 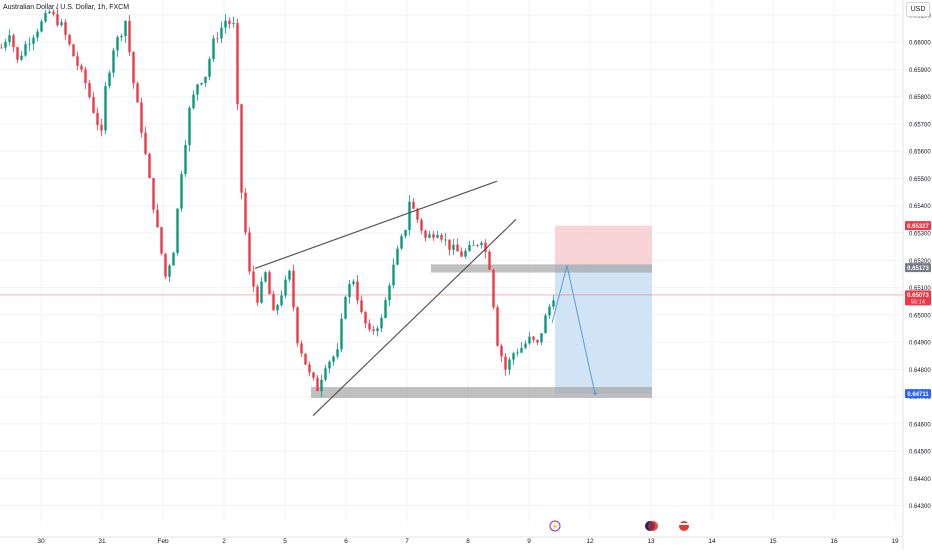 I want to click on y-tick-label: 0.65500, so click(x=920, y=180).